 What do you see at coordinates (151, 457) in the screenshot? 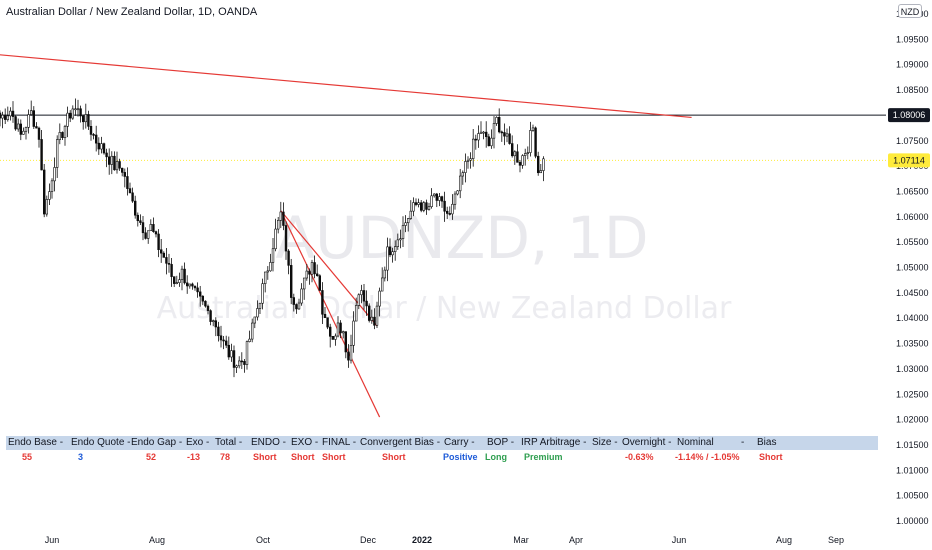
I see `indicator-value-cell: 52` at bounding box center [151, 457].